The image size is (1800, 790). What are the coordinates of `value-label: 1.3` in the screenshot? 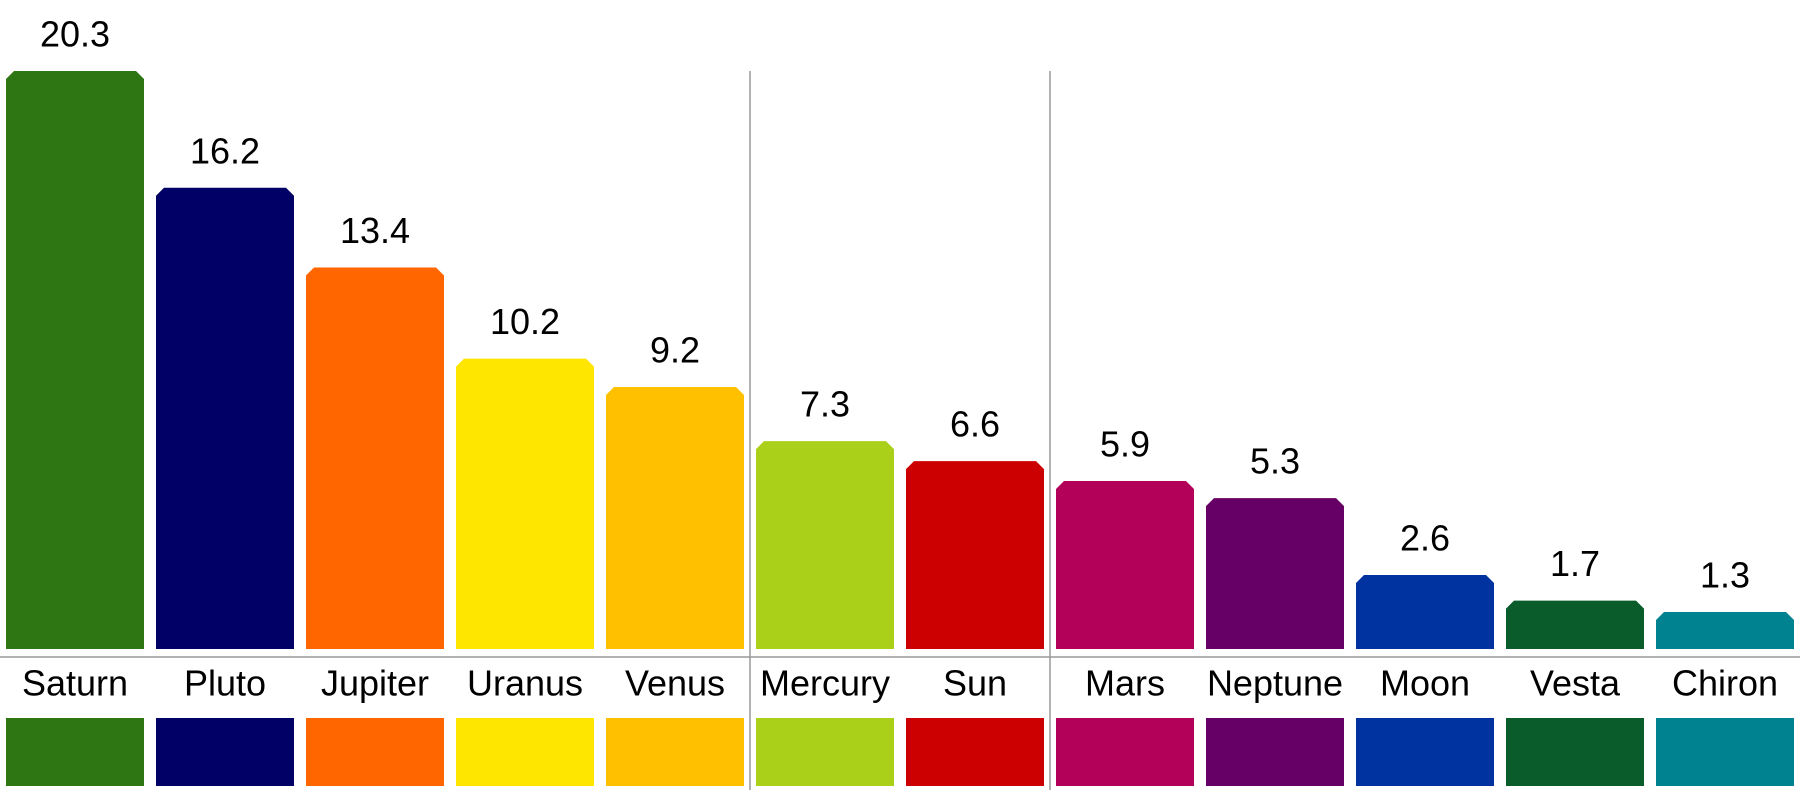 It's located at (1725, 575).